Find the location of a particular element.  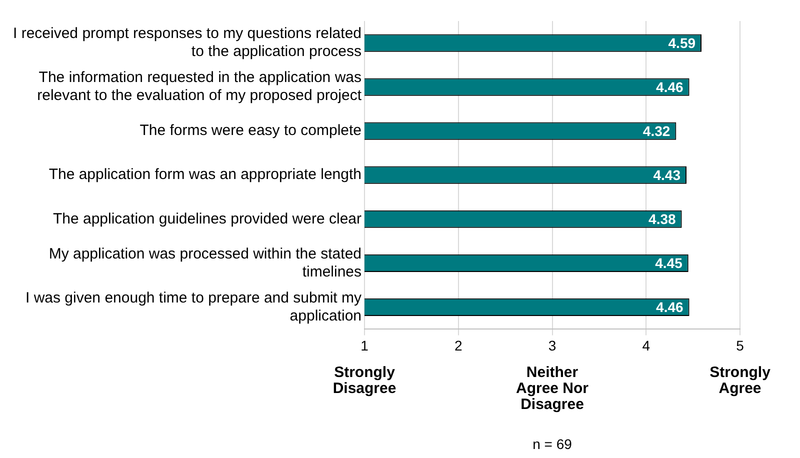

x-tick-label: 5 is located at coordinates (740, 345).